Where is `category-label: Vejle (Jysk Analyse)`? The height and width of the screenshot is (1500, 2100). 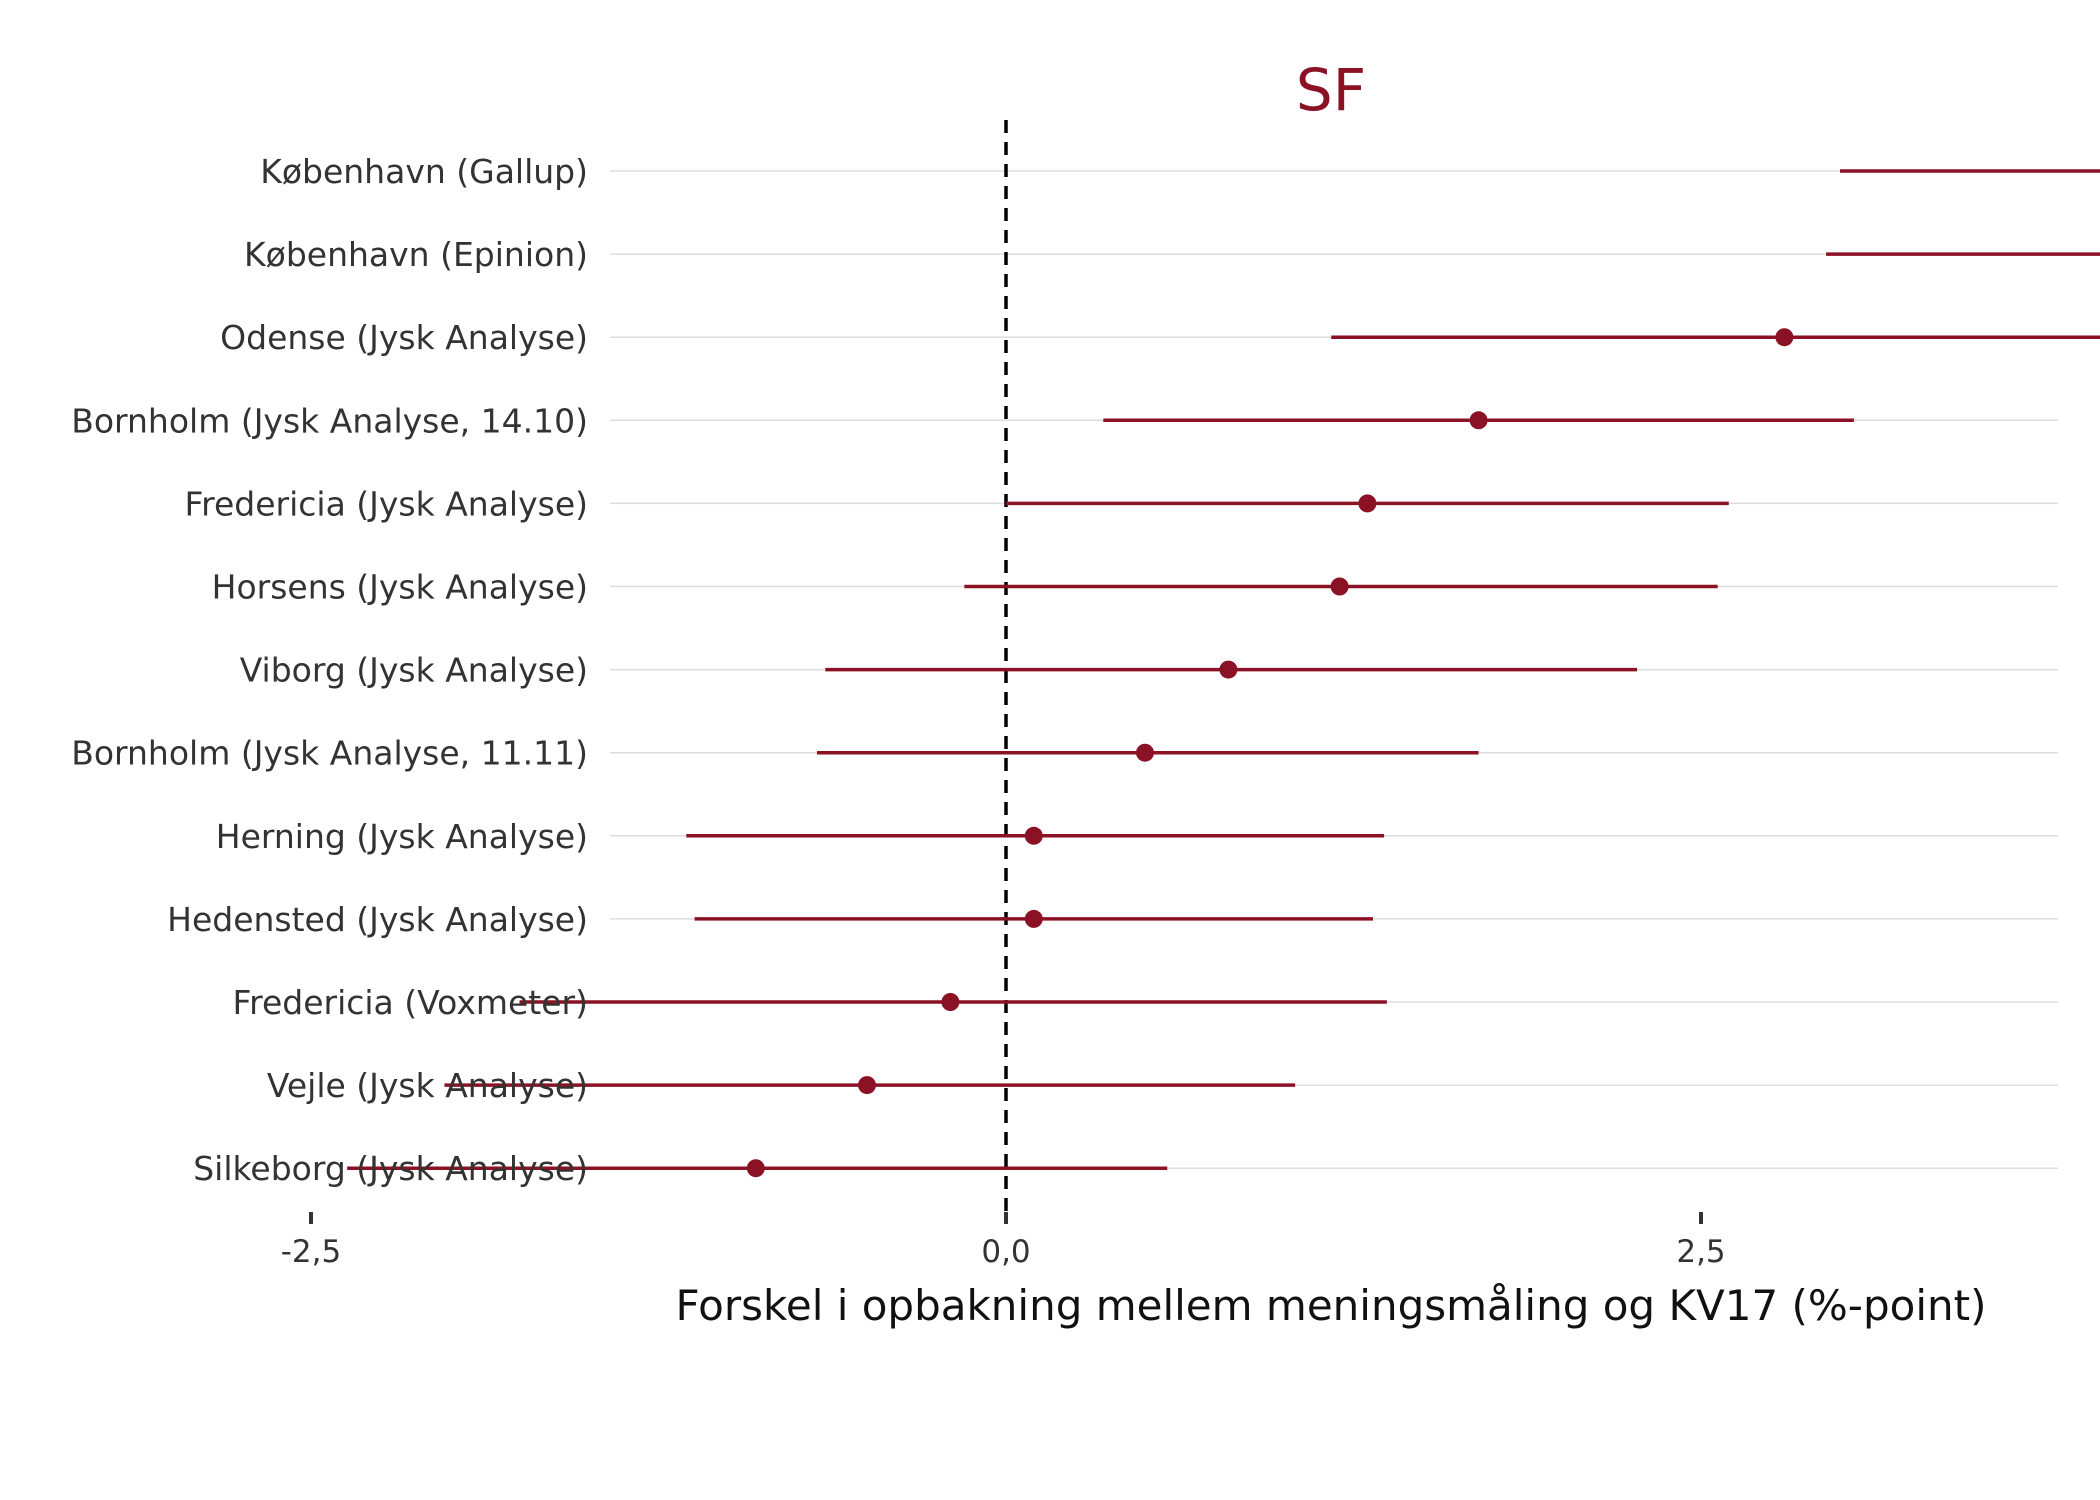 category-label: Vejle (Jysk Analyse) is located at coordinates (427, 1085).